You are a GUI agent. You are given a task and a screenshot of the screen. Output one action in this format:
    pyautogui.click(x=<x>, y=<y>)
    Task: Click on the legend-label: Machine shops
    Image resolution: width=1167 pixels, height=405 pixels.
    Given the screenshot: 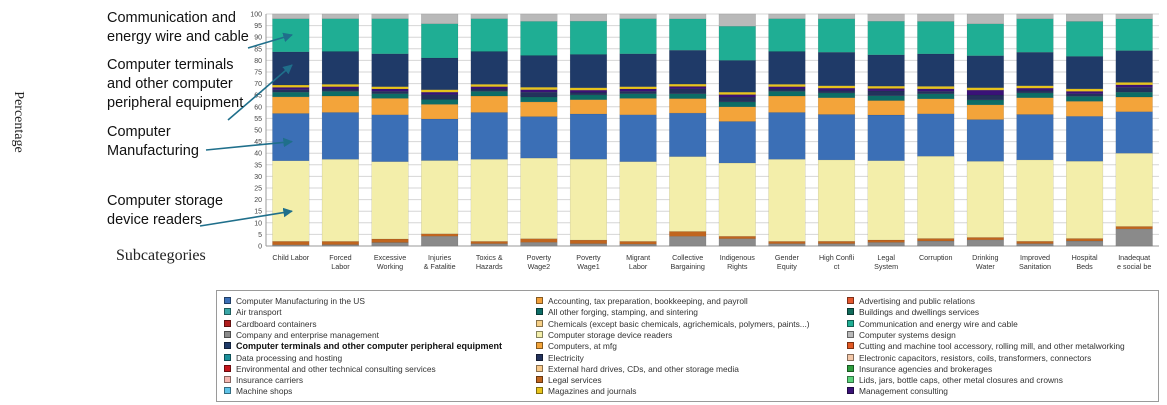 What is the action you would take?
    pyautogui.click(x=264, y=391)
    